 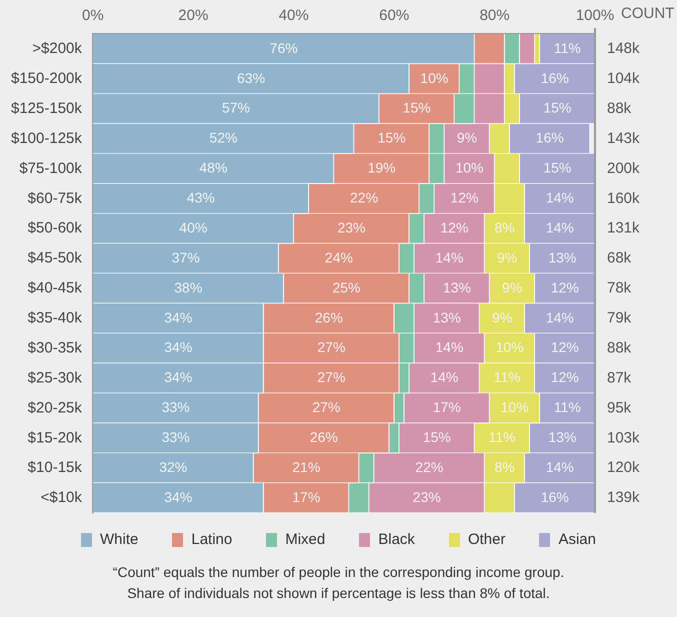 I want to click on y-tick-label: $40-45k, so click(x=55, y=288).